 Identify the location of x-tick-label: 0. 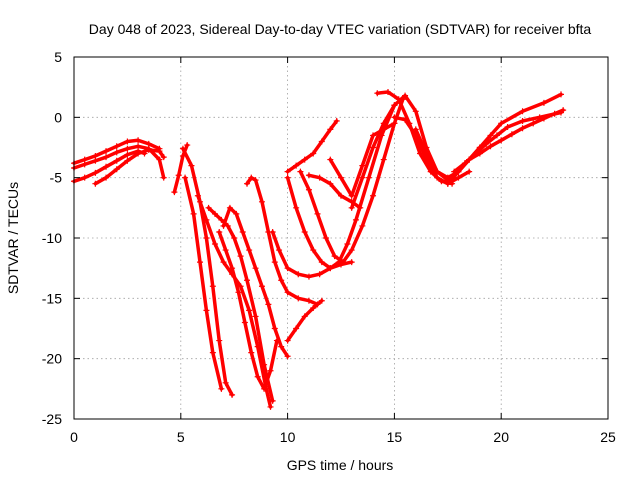
(74, 437).